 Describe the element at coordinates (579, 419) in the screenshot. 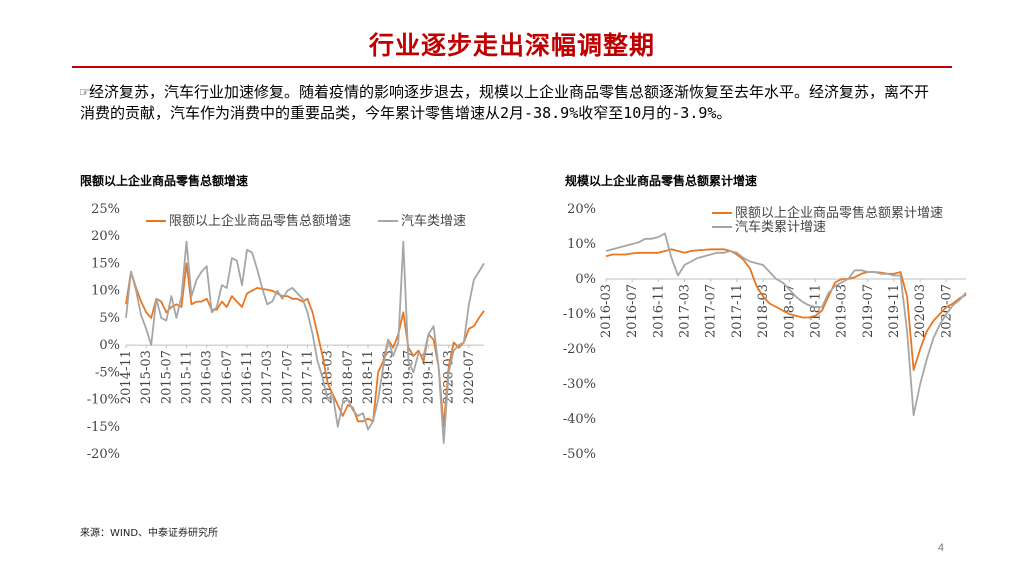

I see `y-tick-label: -40%` at that location.